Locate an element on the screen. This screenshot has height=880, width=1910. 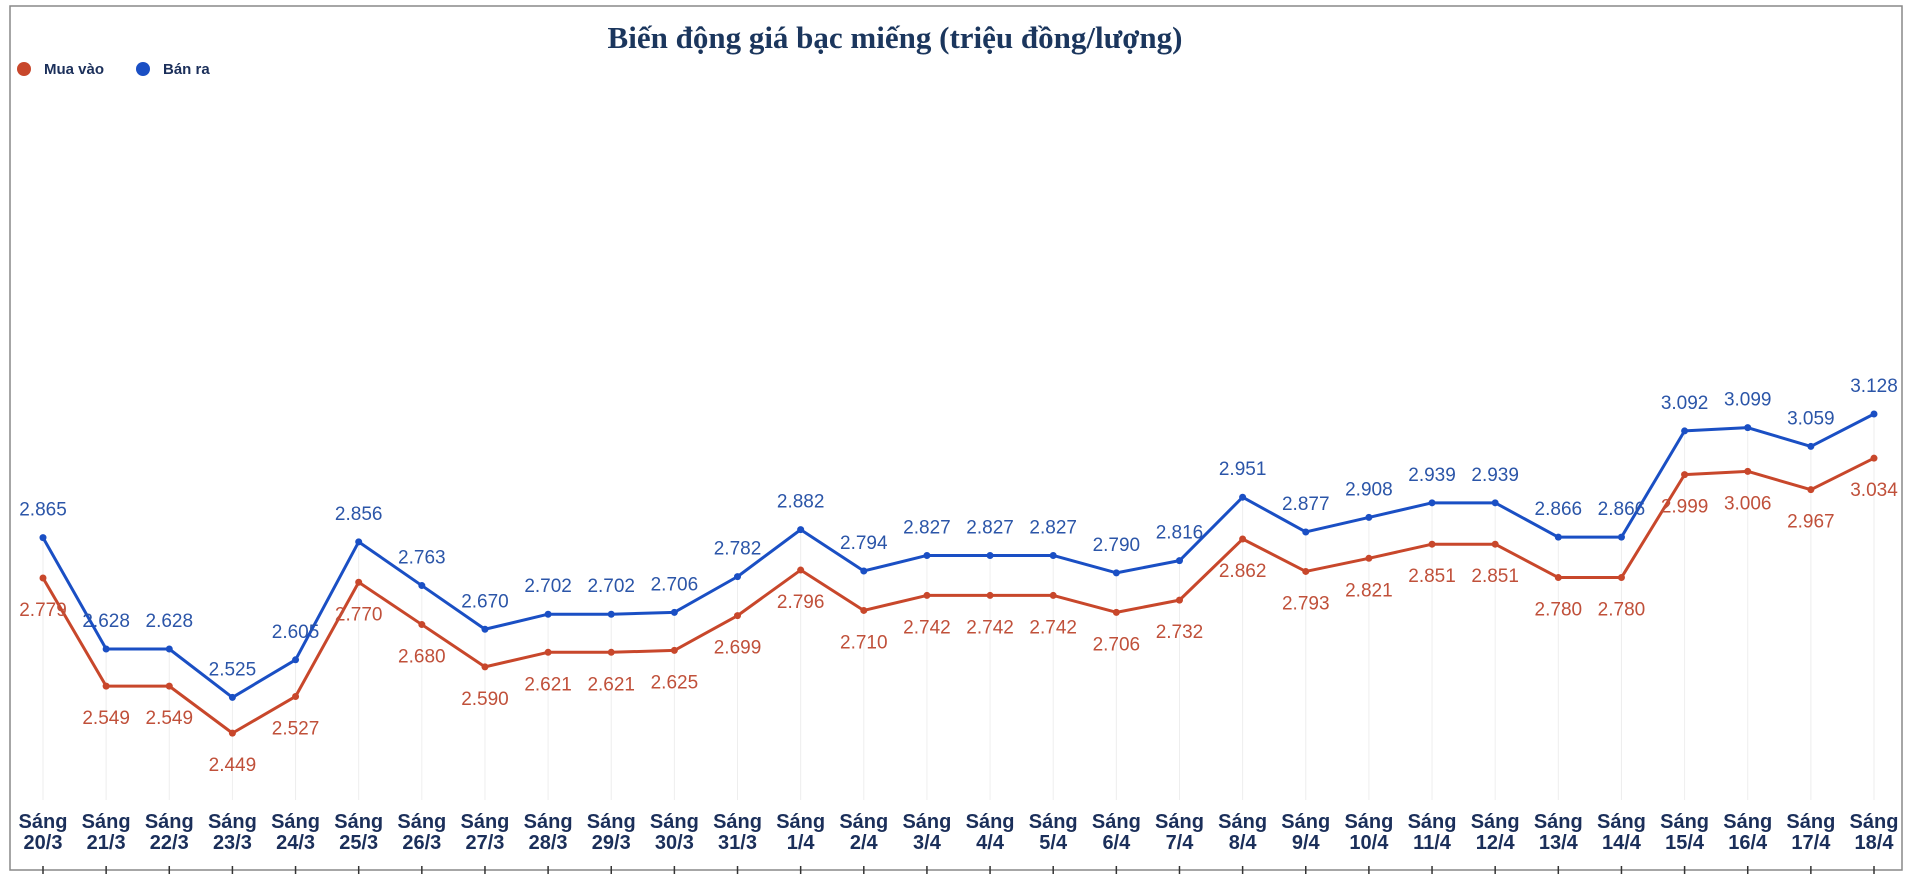
x-tick-label: Sáng 7/4 is located at coordinates (1179, 832).